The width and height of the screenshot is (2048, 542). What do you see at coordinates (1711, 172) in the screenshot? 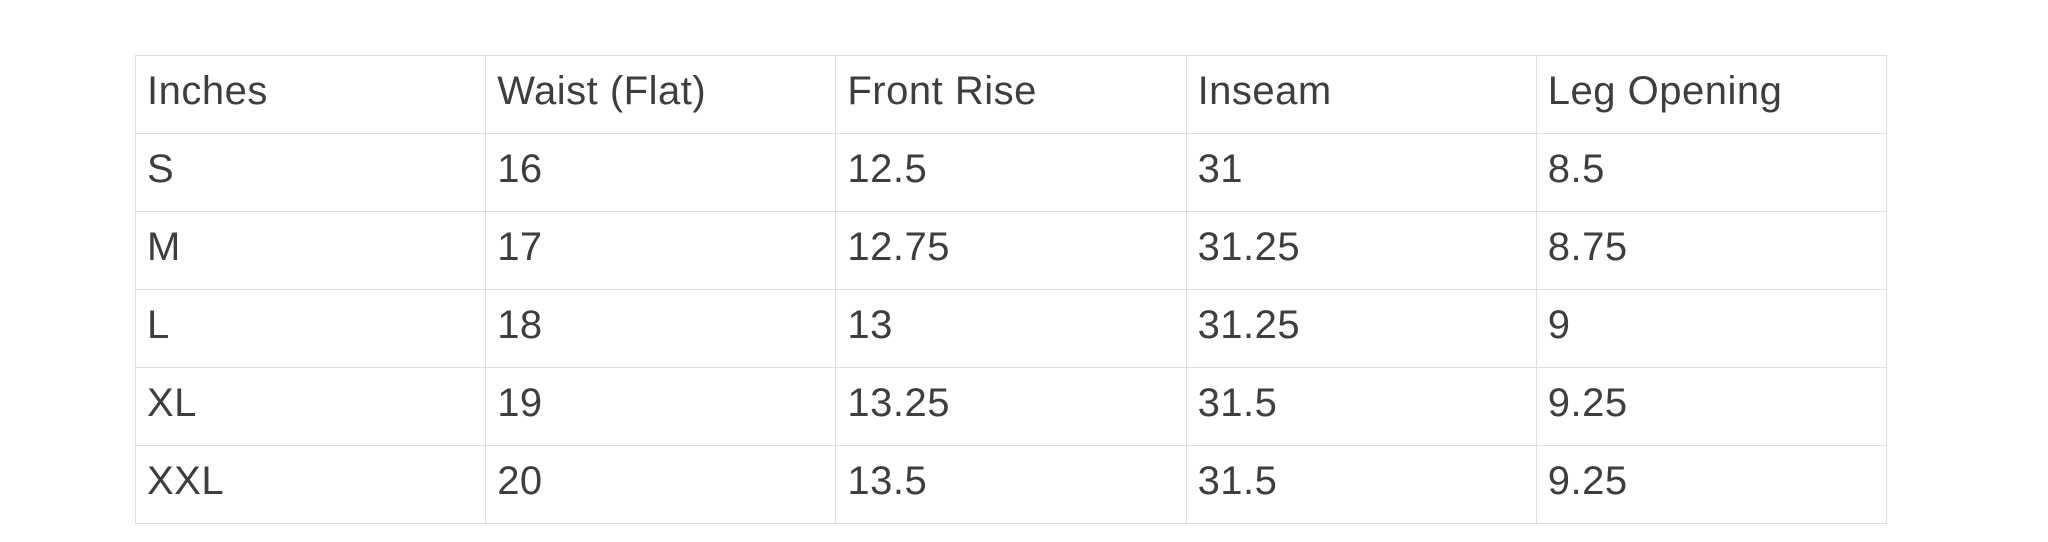
I see `cell-leg-opening-value: 8.5` at bounding box center [1711, 172].